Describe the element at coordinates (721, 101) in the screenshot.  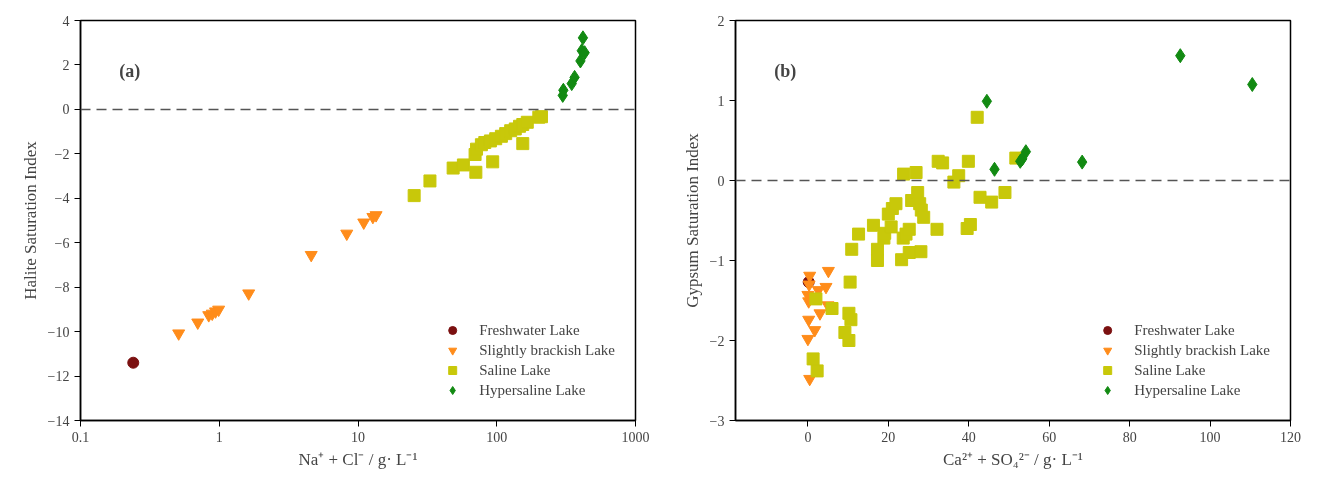
I see `y-tick-label: 1` at that location.